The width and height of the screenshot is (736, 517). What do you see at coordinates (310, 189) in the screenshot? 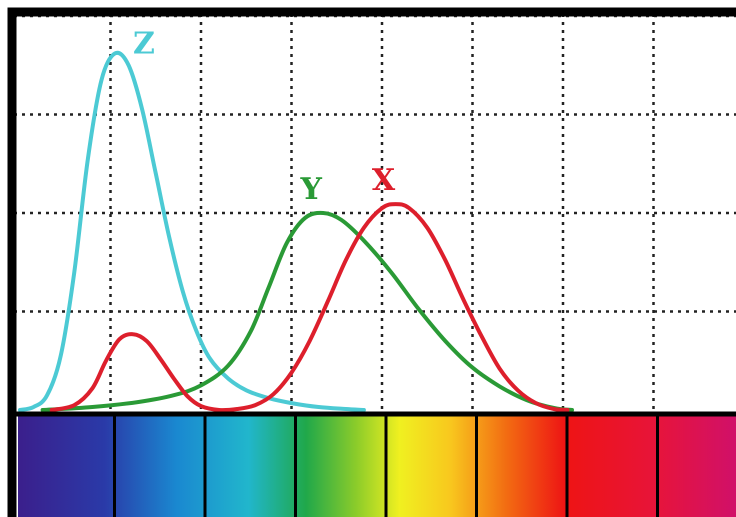
I see `series-y-label: Y` at bounding box center [310, 189].